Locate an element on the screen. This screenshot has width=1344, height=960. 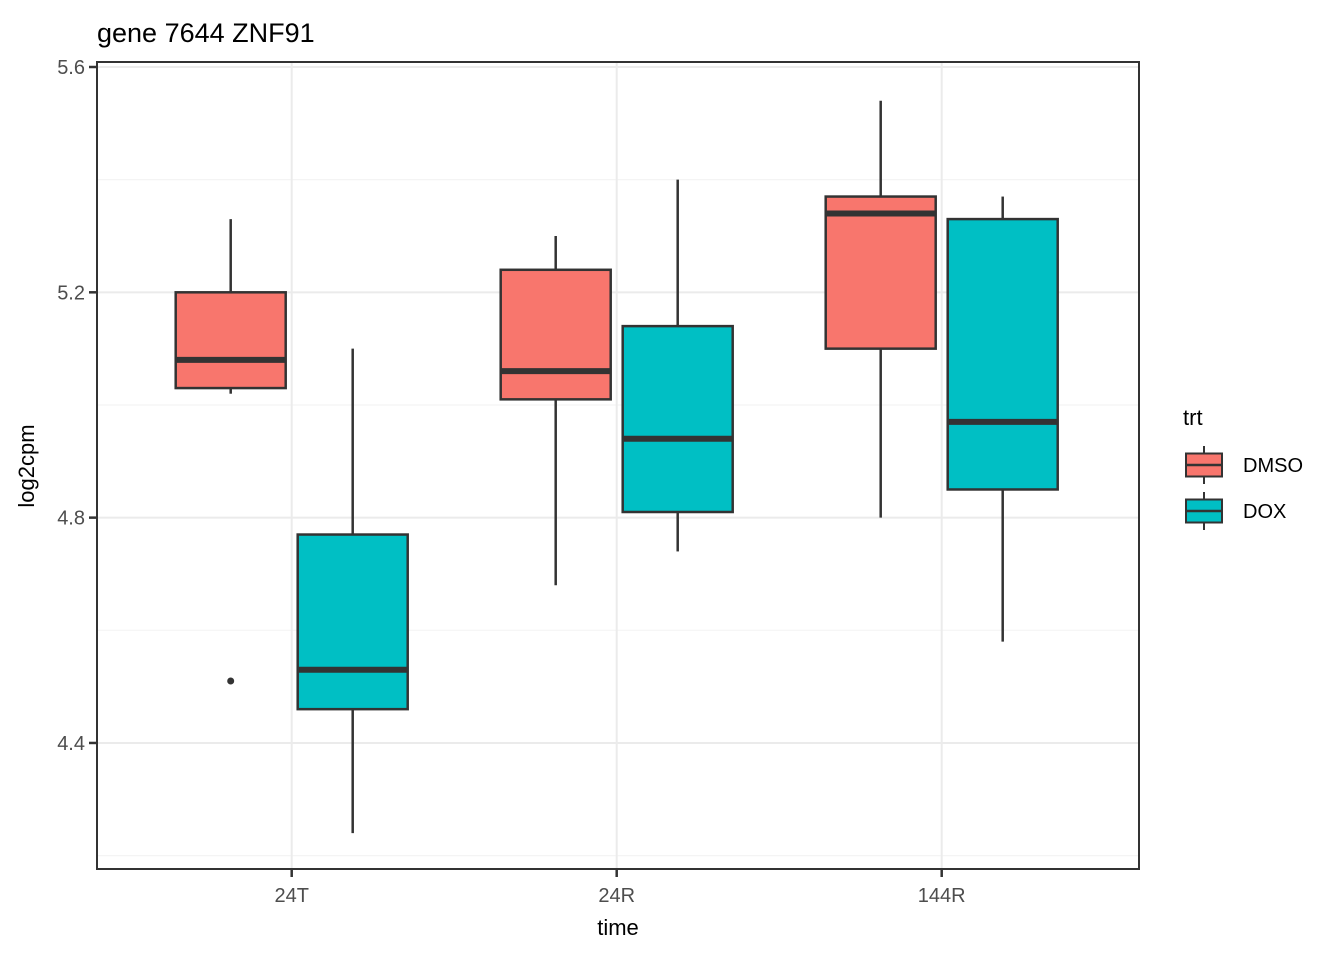
box-DMSO-24R is located at coordinates (555, 334).